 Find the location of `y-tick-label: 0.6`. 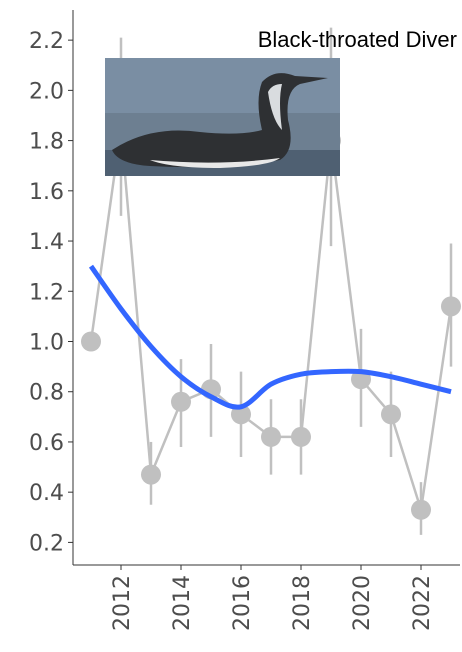

y-tick-label: 0.6 is located at coordinates (46, 443).